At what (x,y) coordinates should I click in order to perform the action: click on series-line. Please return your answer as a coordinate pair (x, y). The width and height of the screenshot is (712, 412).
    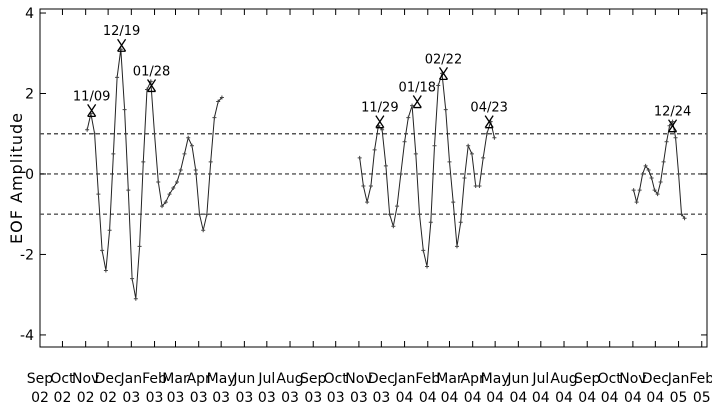
    Looking at the image, I should click on (659, 169).